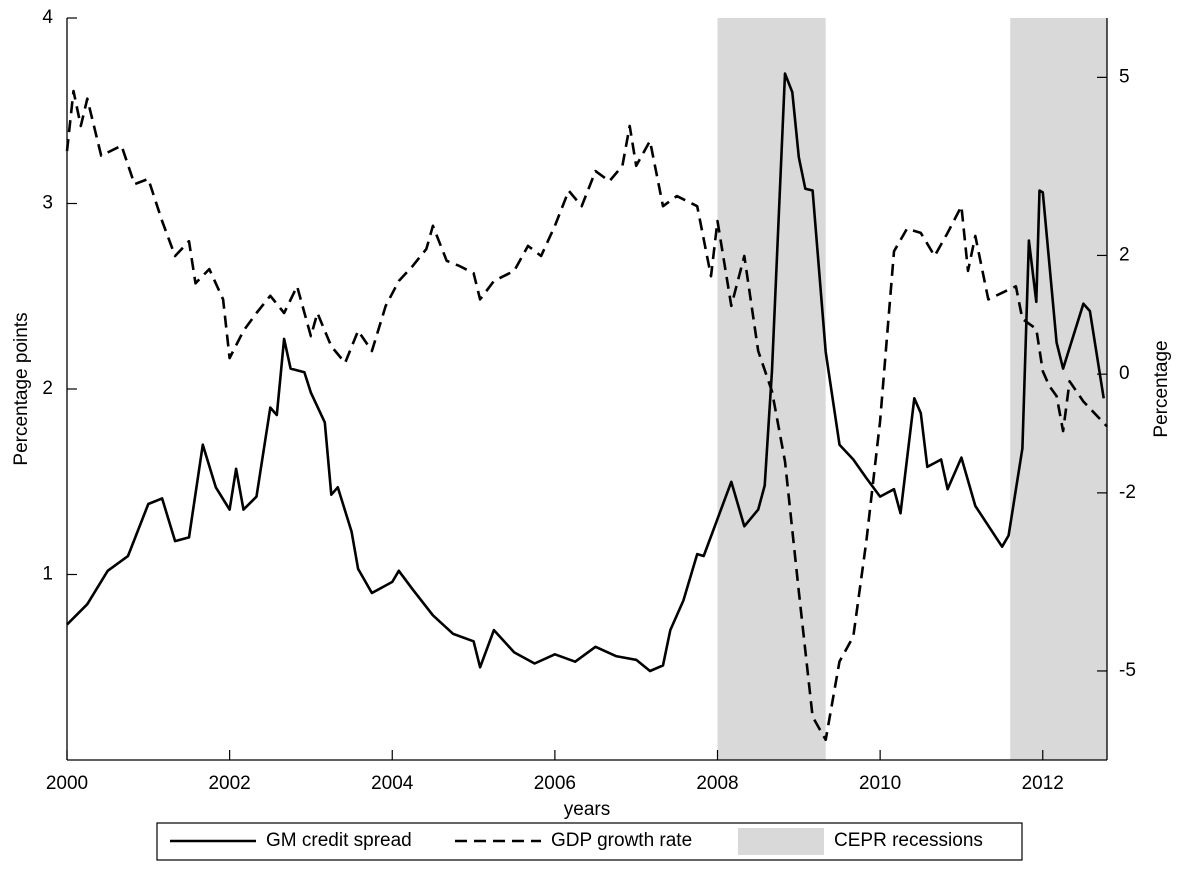 Image resolution: width=1182 pixels, height=870 pixels. Describe the element at coordinates (47, 17) in the screenshot. I see `y-tick-label: 4` at that location.